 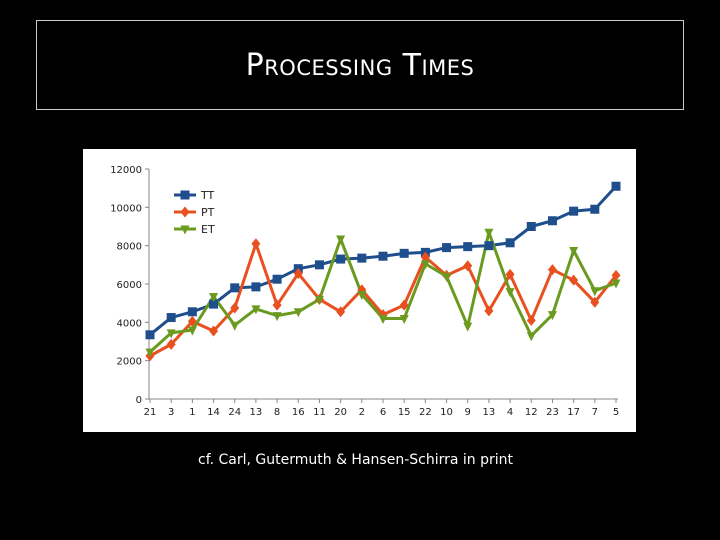 What do you see at coordinates (468, 412) in the screenshot?
I see `x-tick-label: 9` at bounding box center [468, 412].